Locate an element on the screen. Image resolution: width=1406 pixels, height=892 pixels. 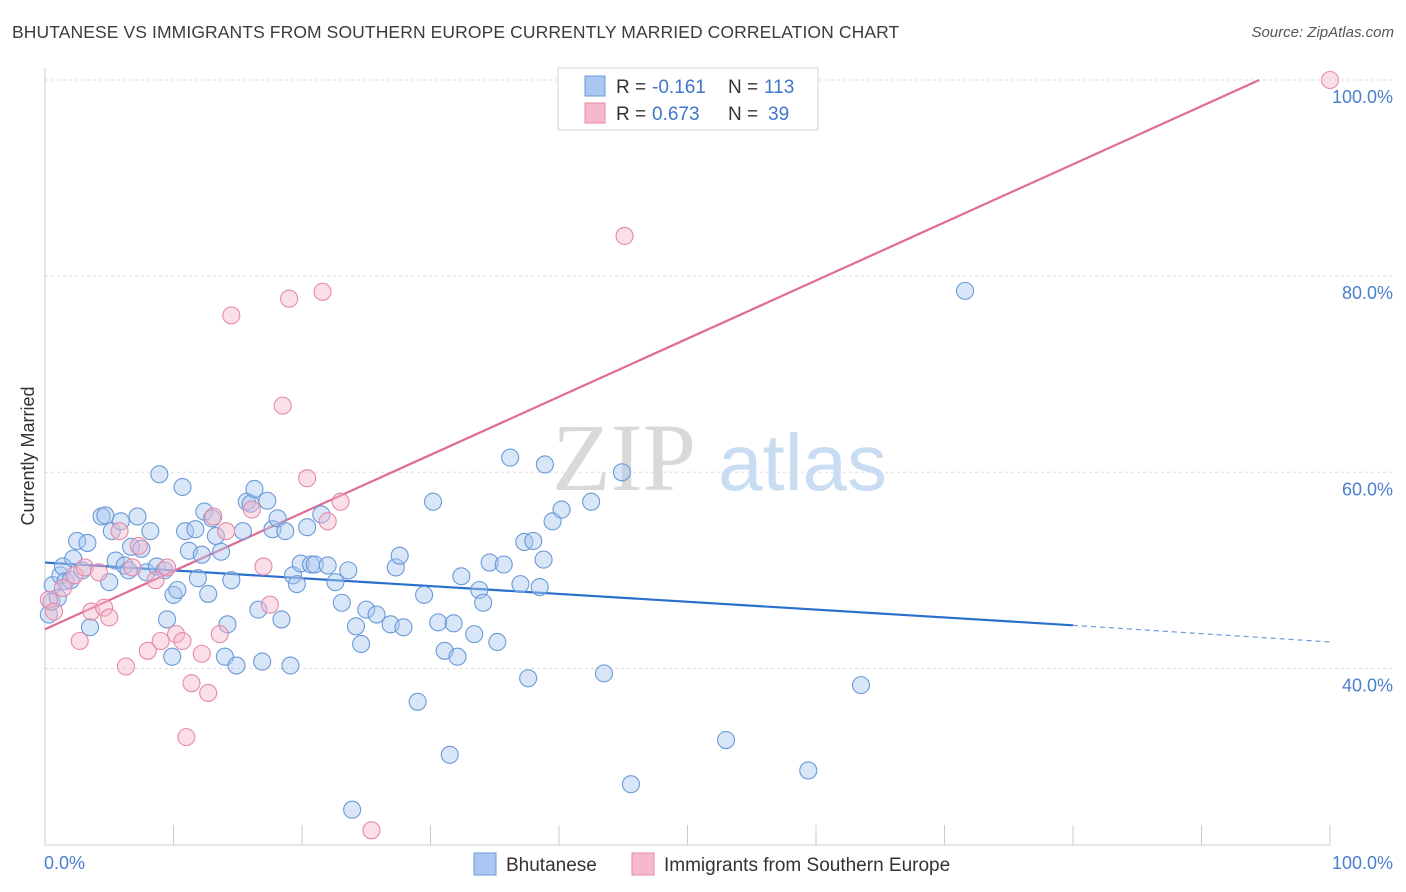
watermark-atlas: atlas is located at coordinates (802, 462).